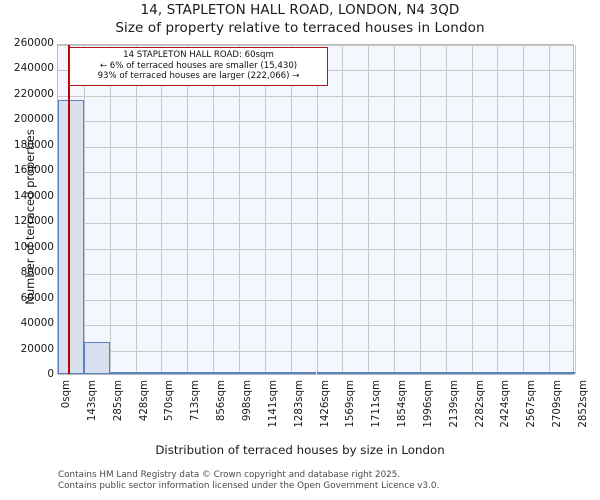 Image resolution: width=600 pixels, height=500 pixels. I want to click on x-tick-label: 2139sqm, so click(454, 404).